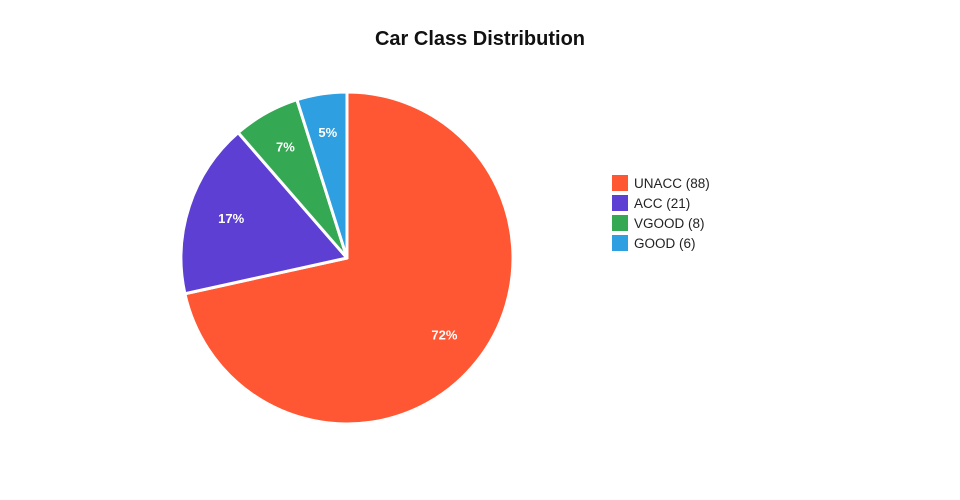 This screenshot has height=500, width=960. Describe the element at coordinates (672, 183) in the screenshot. I see `legend-label-unacc: UNACC (88)` at that location.